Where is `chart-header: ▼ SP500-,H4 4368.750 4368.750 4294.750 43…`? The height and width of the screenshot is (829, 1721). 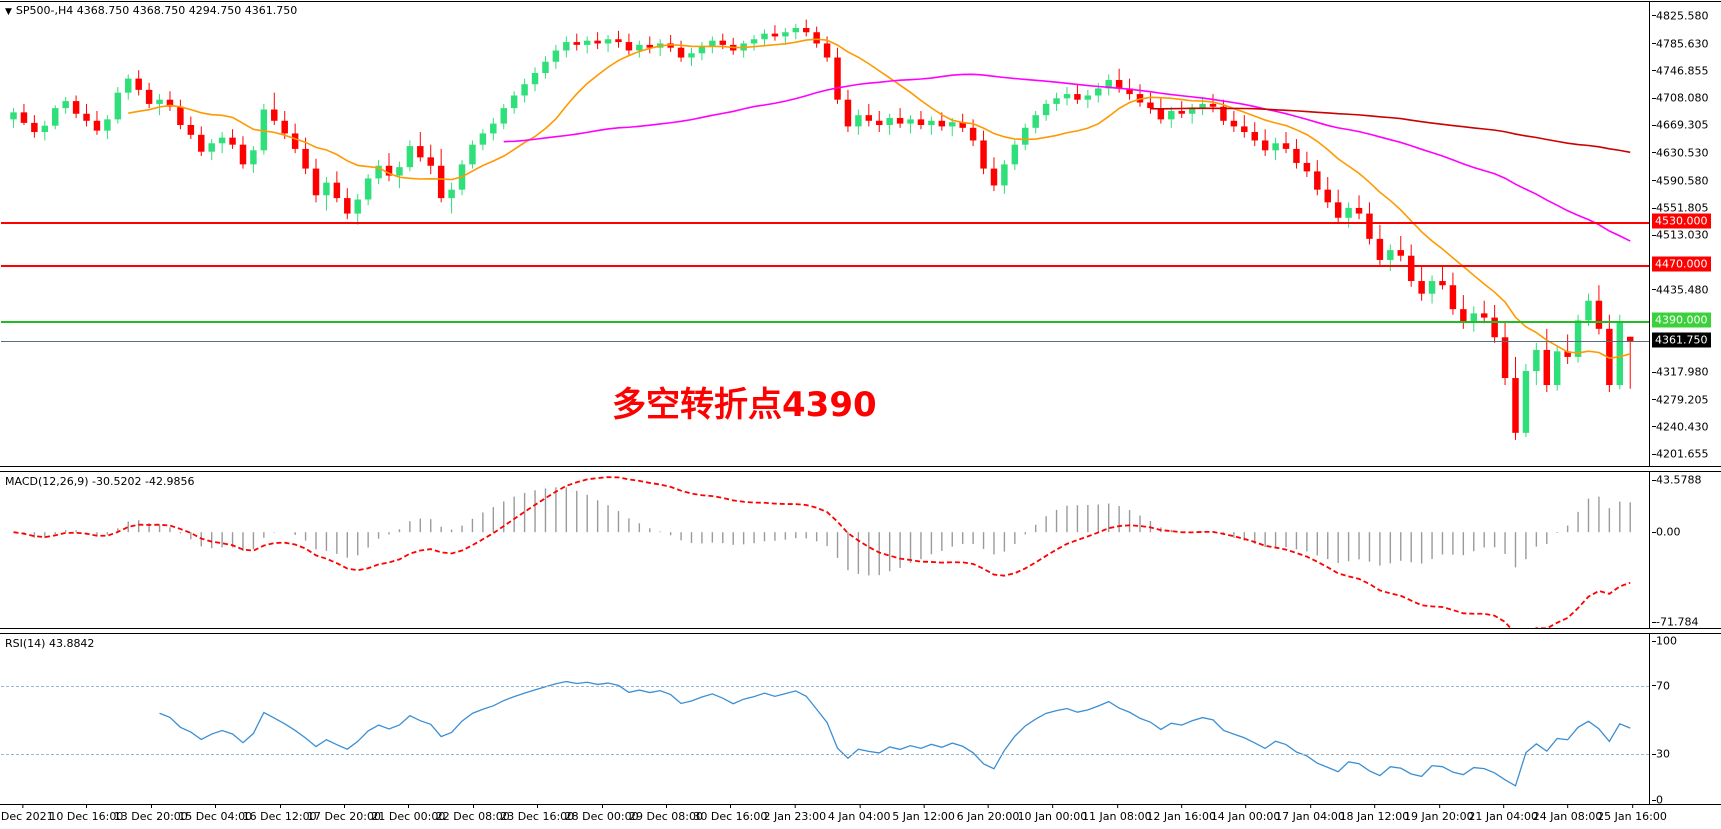
chart-header: ▼ SP500-,H4 4368.750 4368.750 4294.750 43… is located at coordinates (151, 10).